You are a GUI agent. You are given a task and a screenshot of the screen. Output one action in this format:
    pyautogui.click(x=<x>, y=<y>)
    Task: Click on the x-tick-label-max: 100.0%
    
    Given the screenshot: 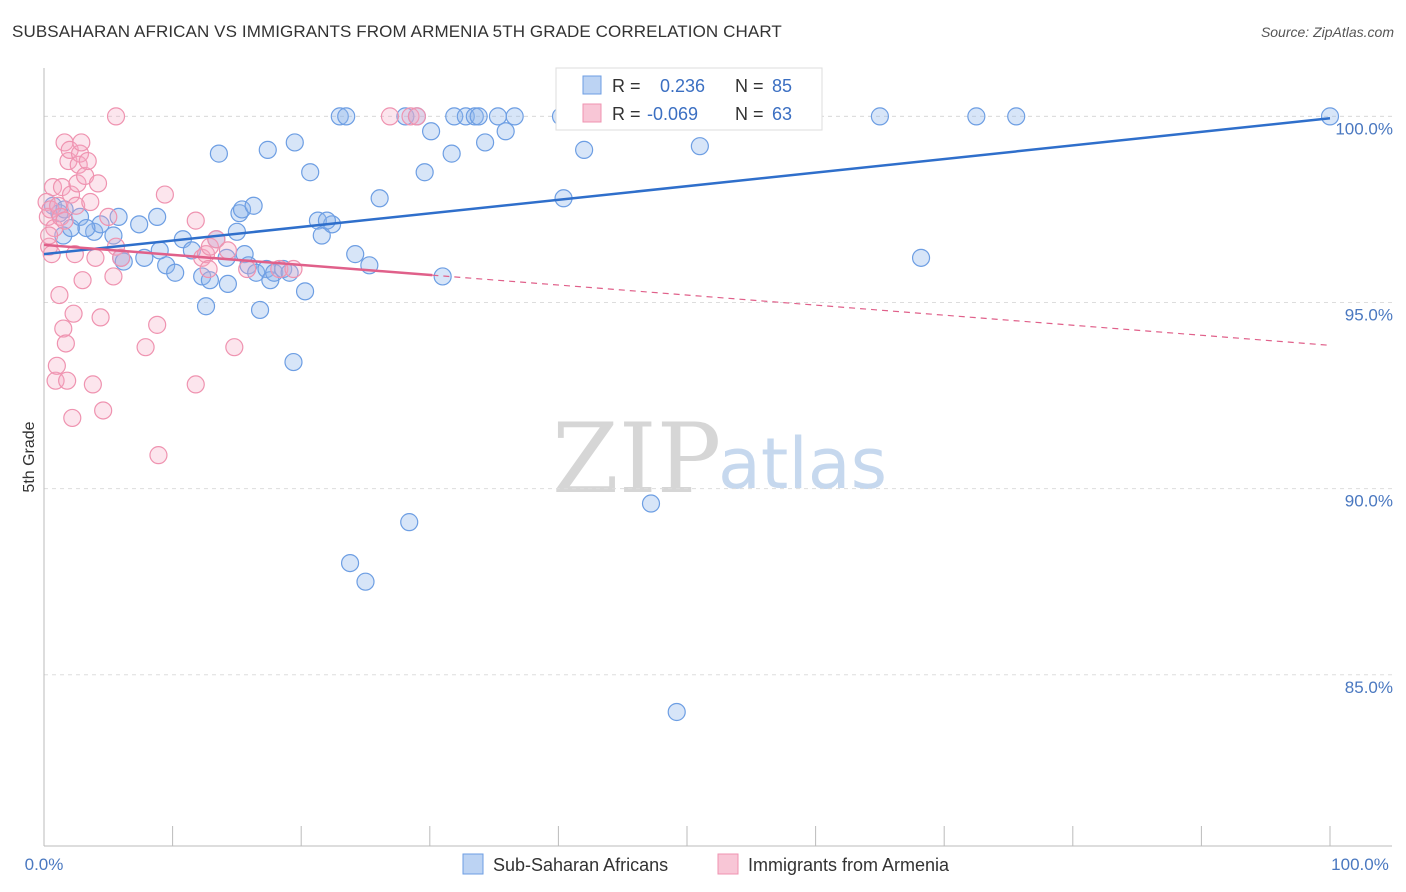 What is the action you would take?
    pyautogui.click(x=1360, y=864)
    